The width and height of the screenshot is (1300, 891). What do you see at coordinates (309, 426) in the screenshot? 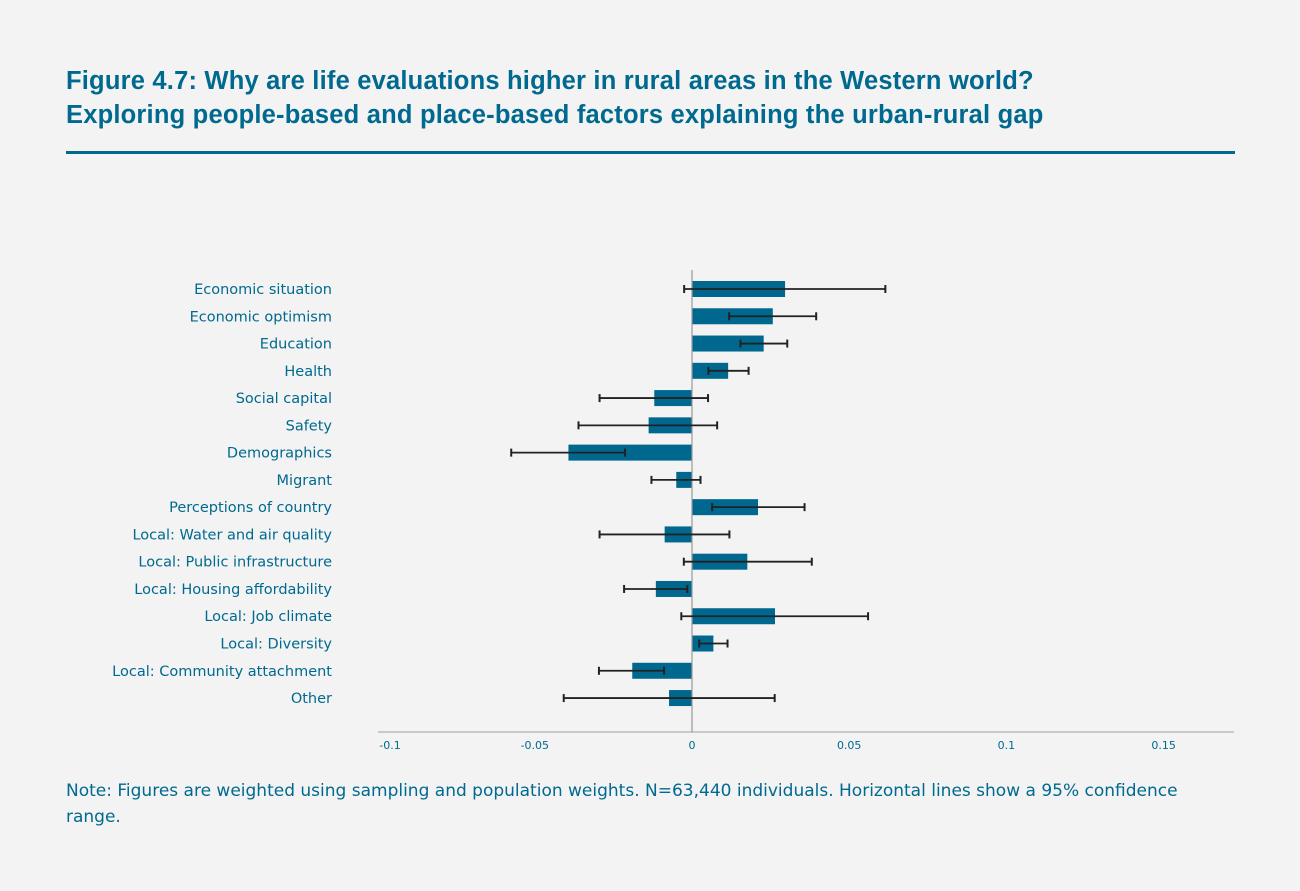
I see `category-label: Safety` at bounding box center [309, 426].